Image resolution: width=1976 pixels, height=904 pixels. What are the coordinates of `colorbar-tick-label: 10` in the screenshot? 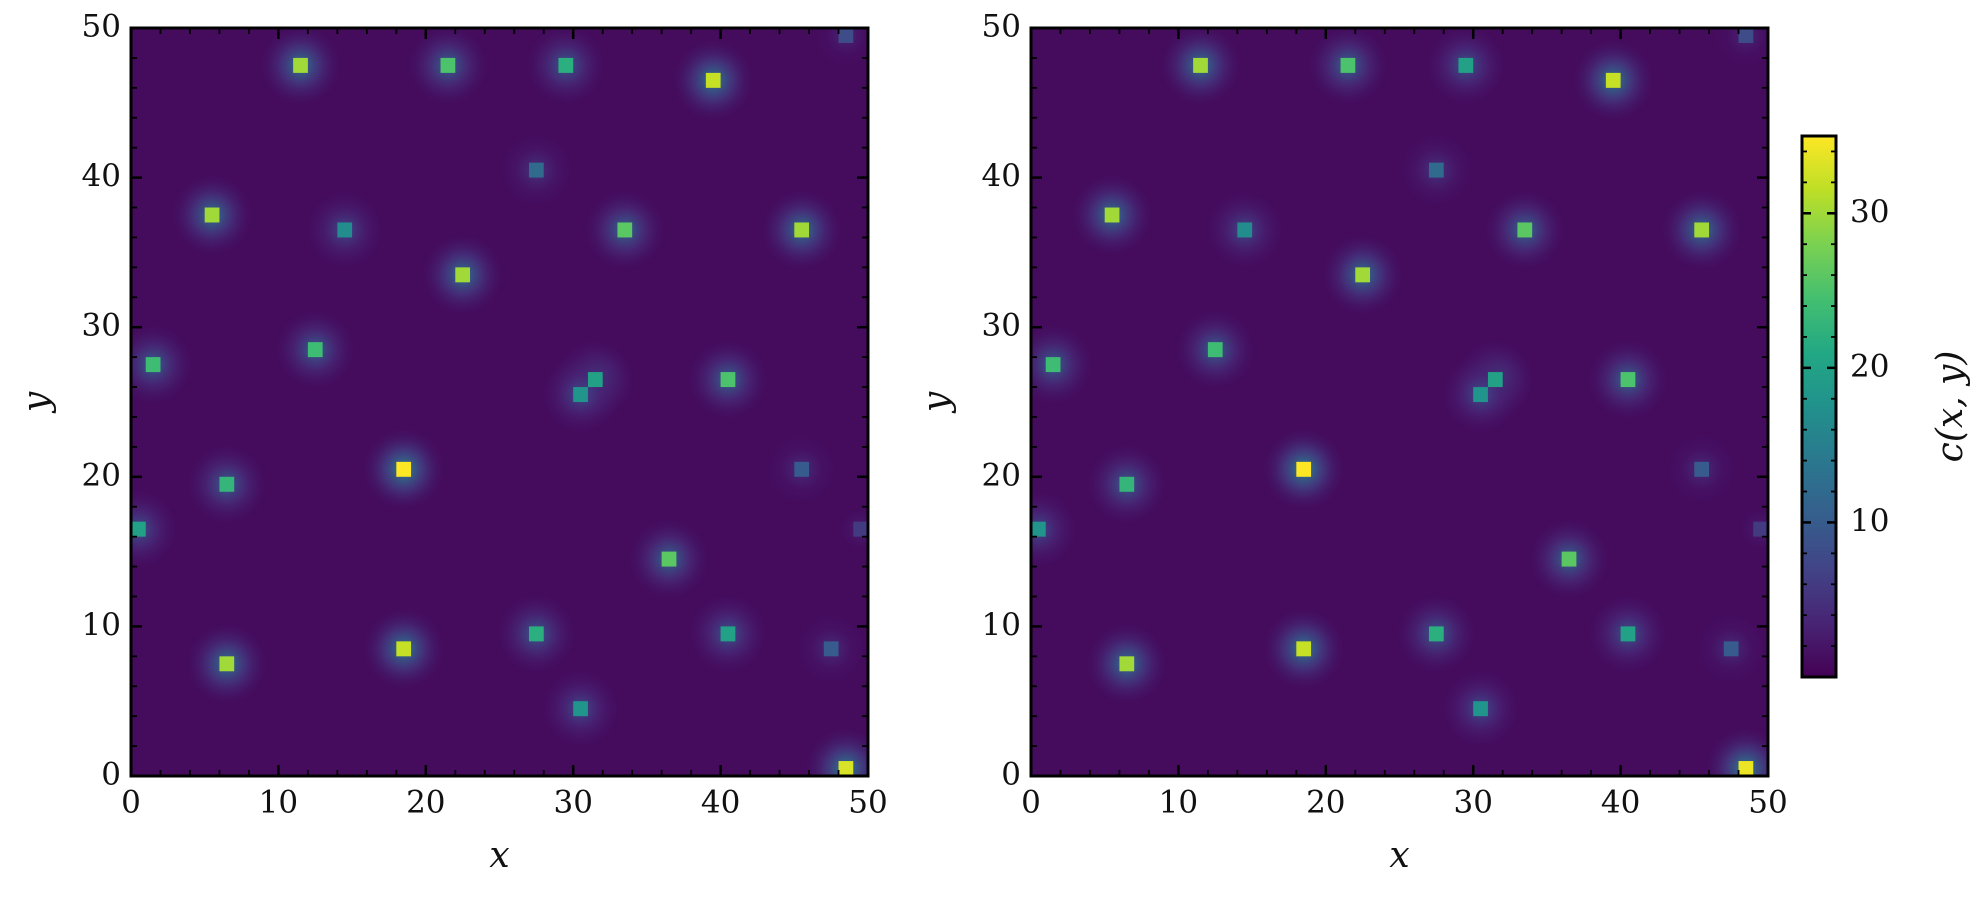 It's located at (1869, 521).